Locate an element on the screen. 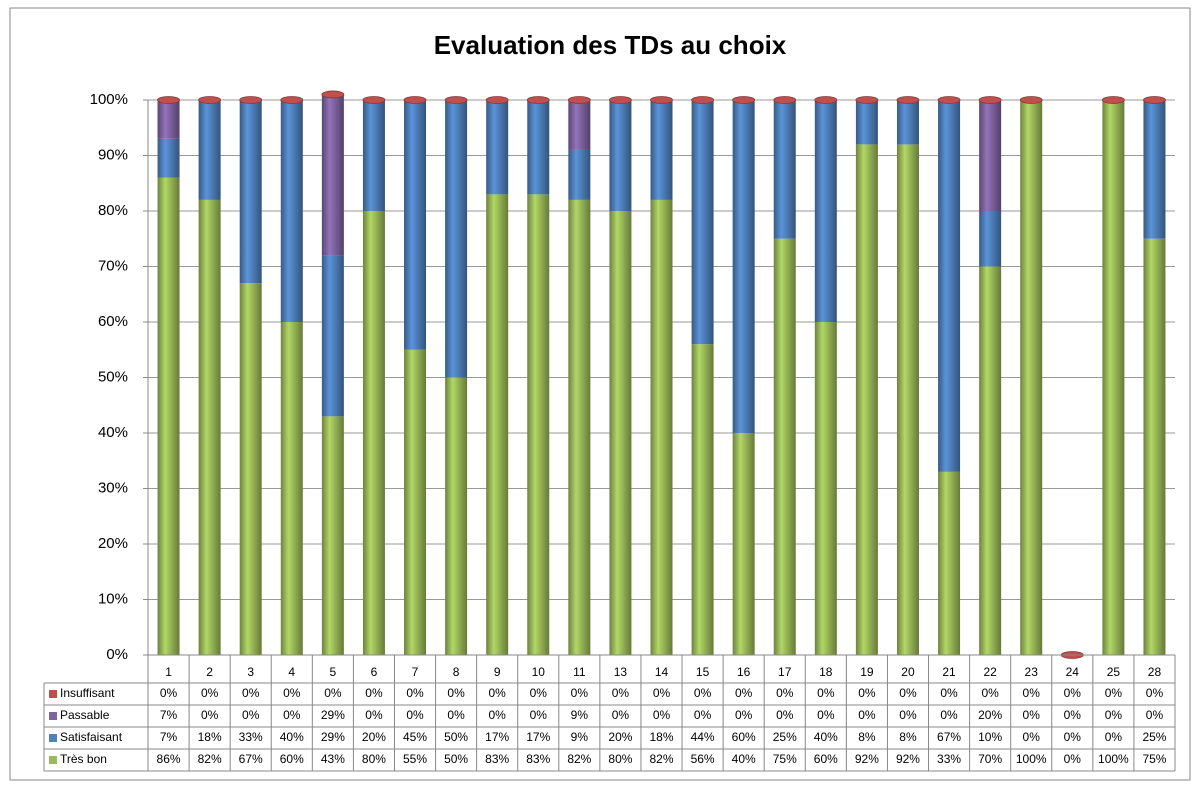 The width and height of the screenshot is (1201, 789). legend-label: Passable is located at coordinates (85, 715).